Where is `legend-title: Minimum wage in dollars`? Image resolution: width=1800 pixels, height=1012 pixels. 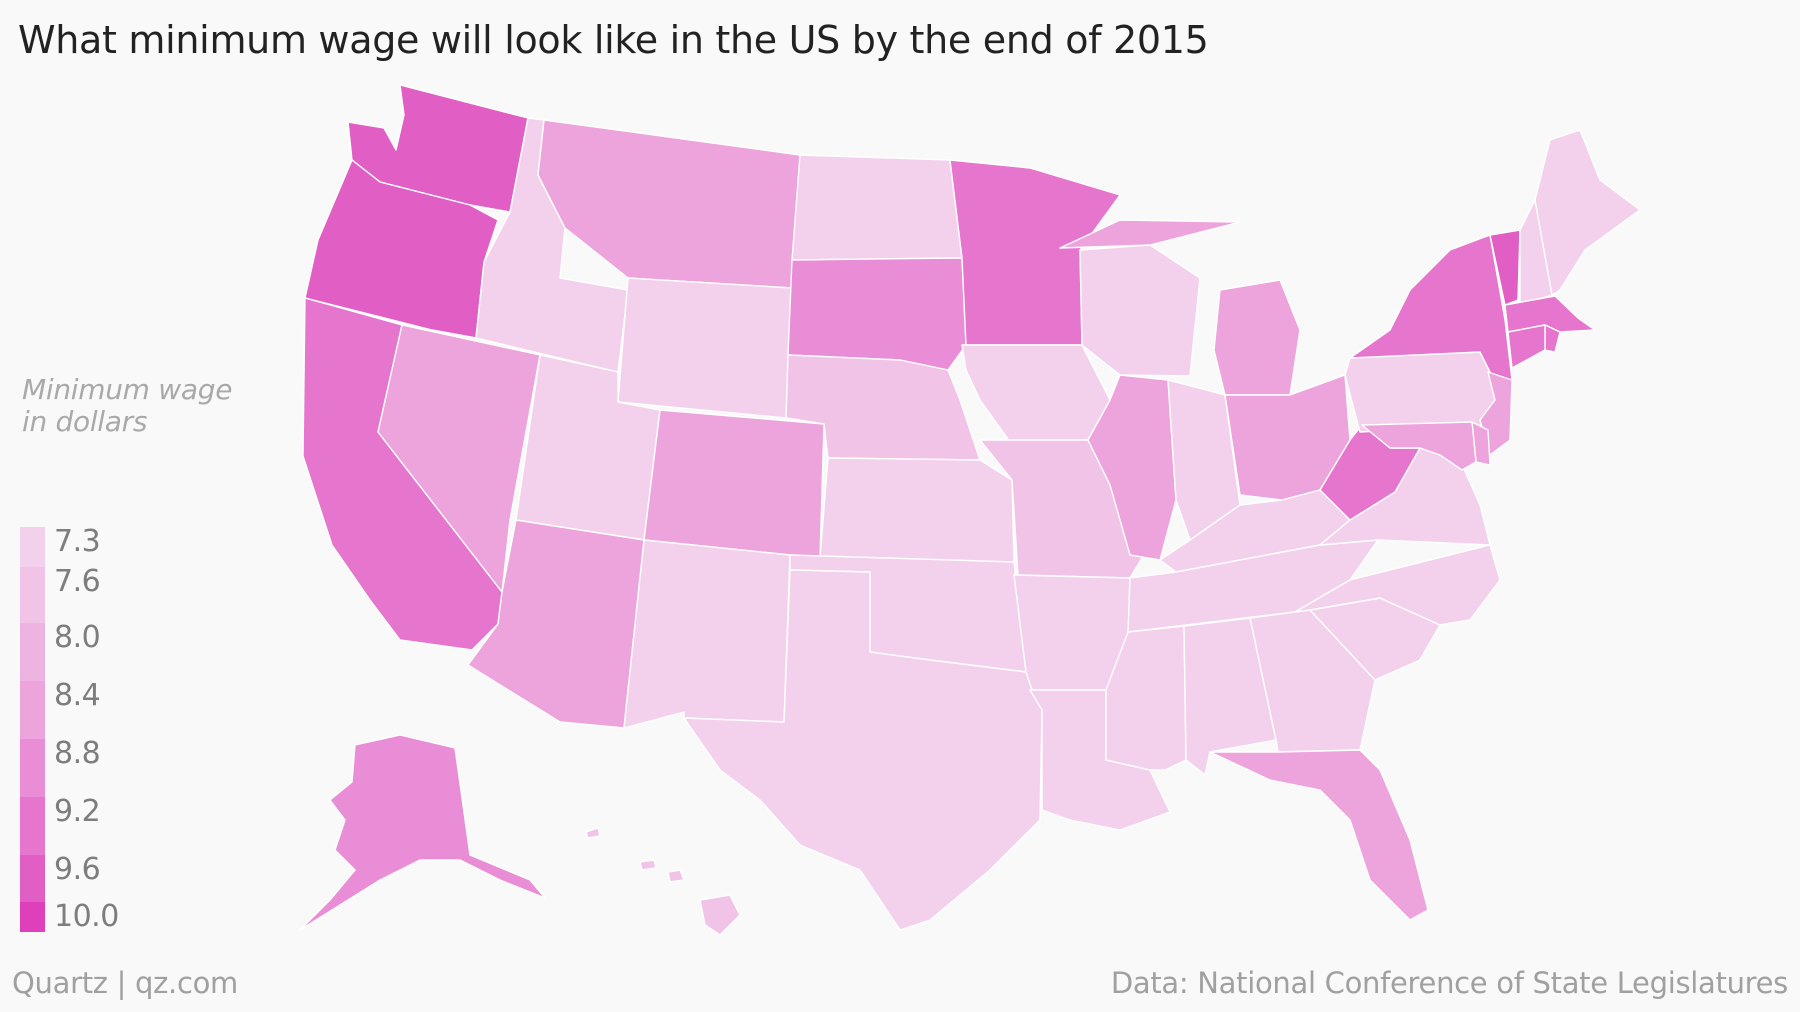
legend-title: Minimum wage in dollars is located at coordinates (127, 406).